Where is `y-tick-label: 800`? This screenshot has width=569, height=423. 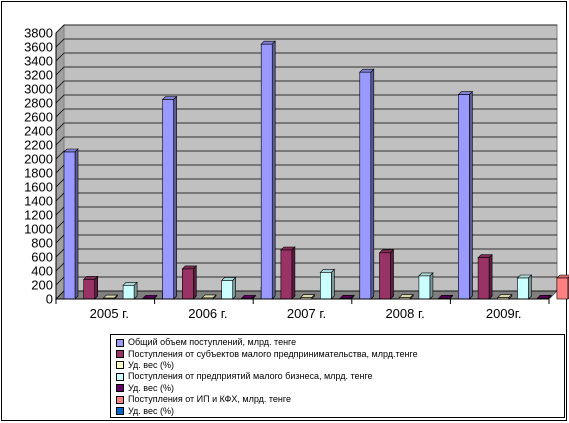 y-tick-label: 800 is located at coordinates (42, 243).